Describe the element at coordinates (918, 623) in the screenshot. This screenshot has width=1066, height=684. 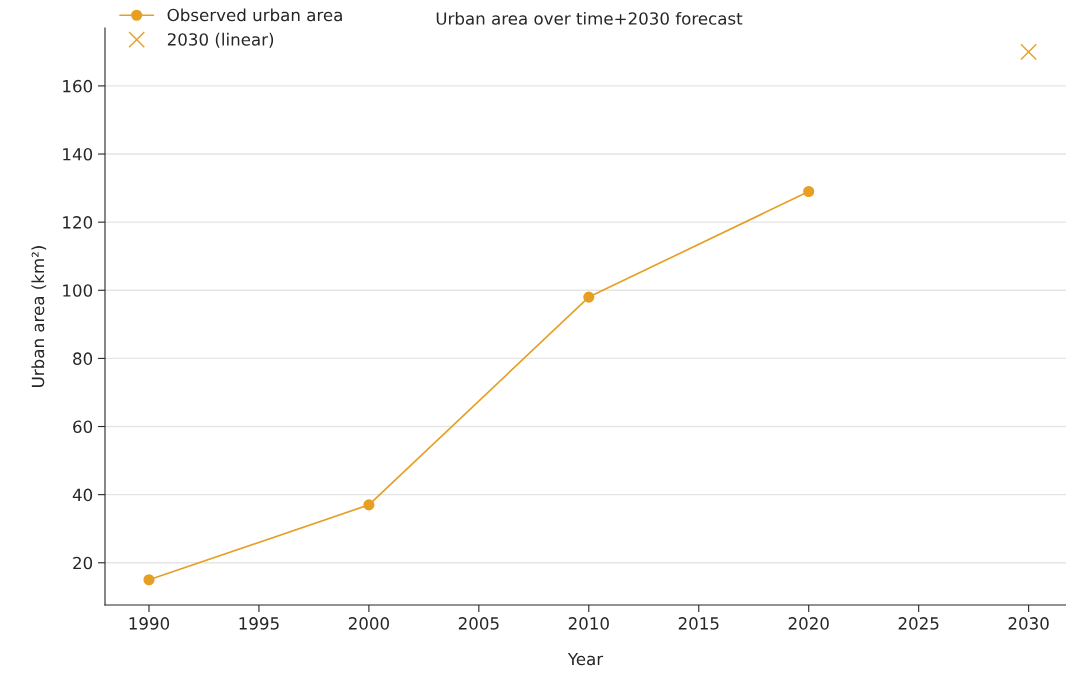
I see `x-tick-label: 2025` at that location.